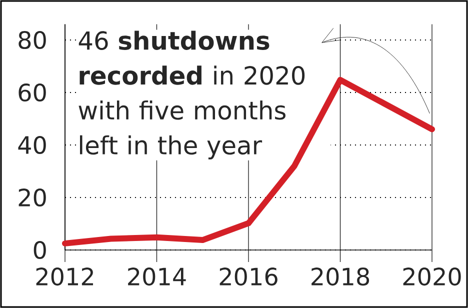 The width and height of the screenshot is (468, 308). Describe the element at coordinates (65, 277) in the screenshot. I see `x-tick-label: 2012` at that location.